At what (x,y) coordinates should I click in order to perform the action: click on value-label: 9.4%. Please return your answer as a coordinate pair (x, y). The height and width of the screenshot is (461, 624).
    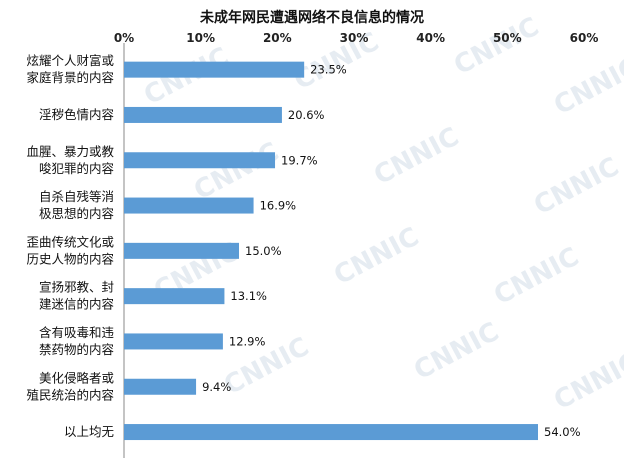
    Looking at the image, I should click on (216, 387).